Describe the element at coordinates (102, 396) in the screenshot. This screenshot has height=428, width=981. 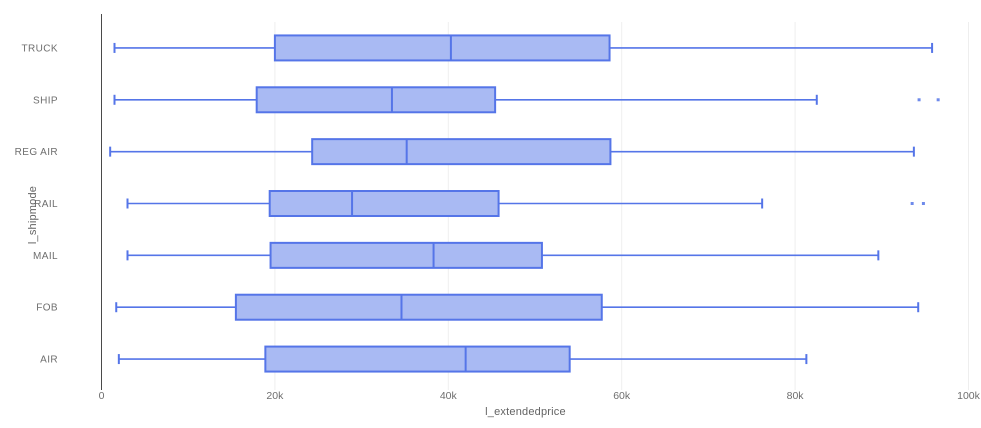
I see `x-tick-label: 0` at that location.